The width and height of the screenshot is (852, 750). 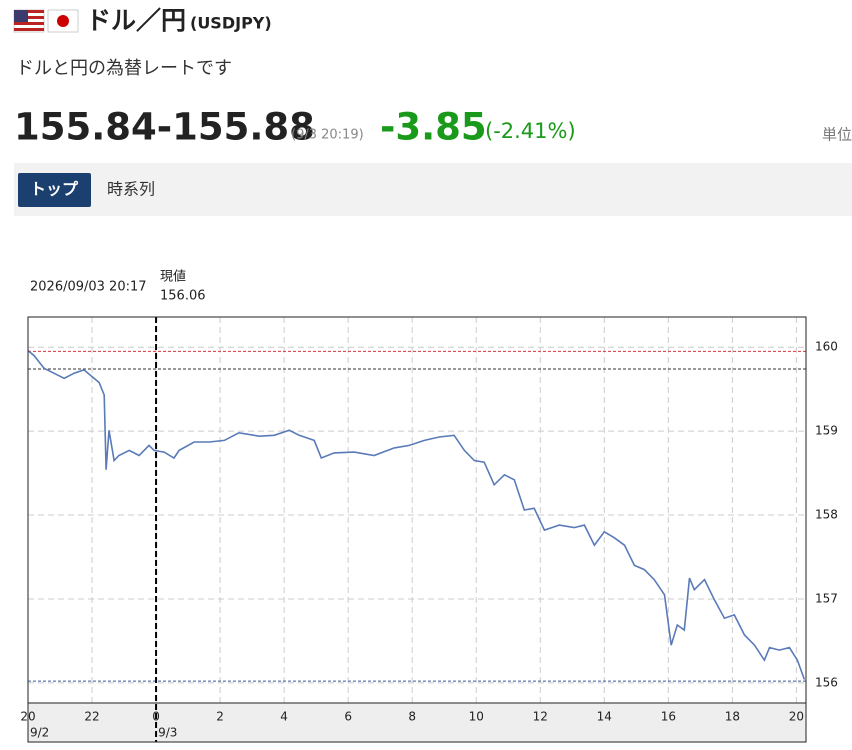 I want to click on y-tick-label: 157, so click(x=826, y=598).